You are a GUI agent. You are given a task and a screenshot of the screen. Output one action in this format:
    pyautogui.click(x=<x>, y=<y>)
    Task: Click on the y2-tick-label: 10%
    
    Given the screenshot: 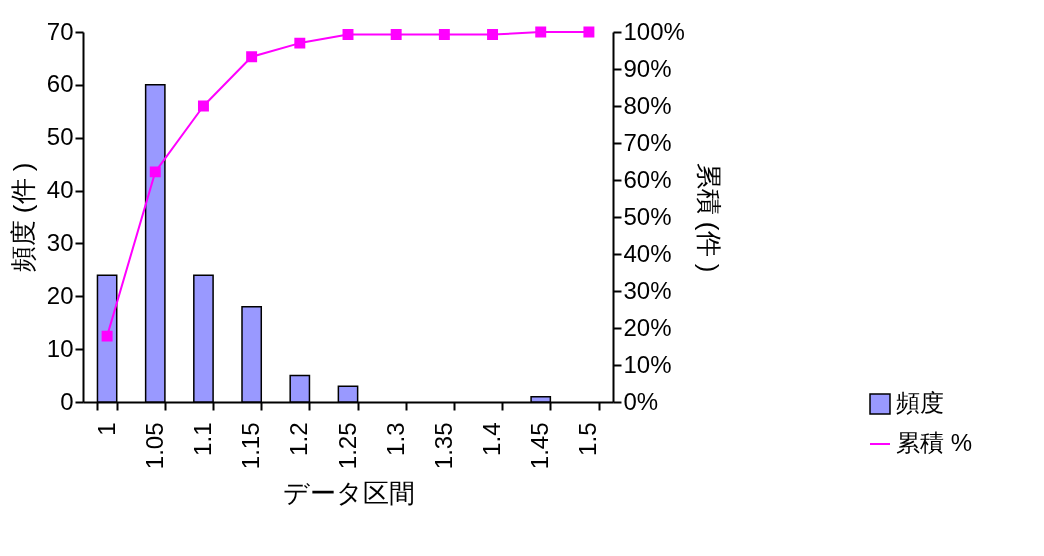 What is the action you would take?
    pyautogui.click(x=647, y=364)
    